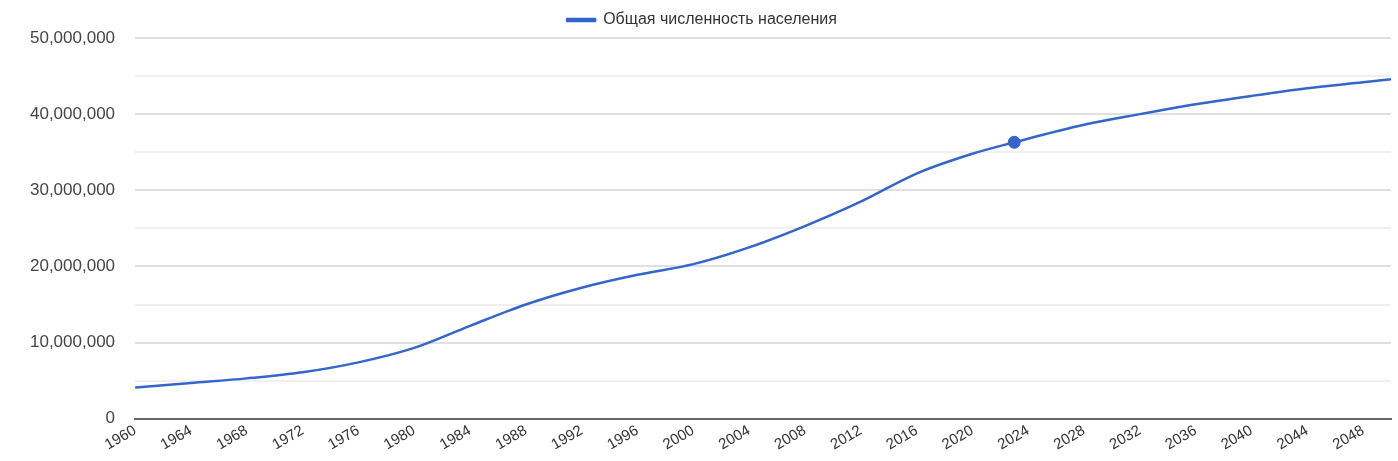 The image size is (1398, 461). What do you see at coordinates (1013, 436) in the screenshot?
I see `x-tick-label: 2024` at bounding box center [1013, 436].